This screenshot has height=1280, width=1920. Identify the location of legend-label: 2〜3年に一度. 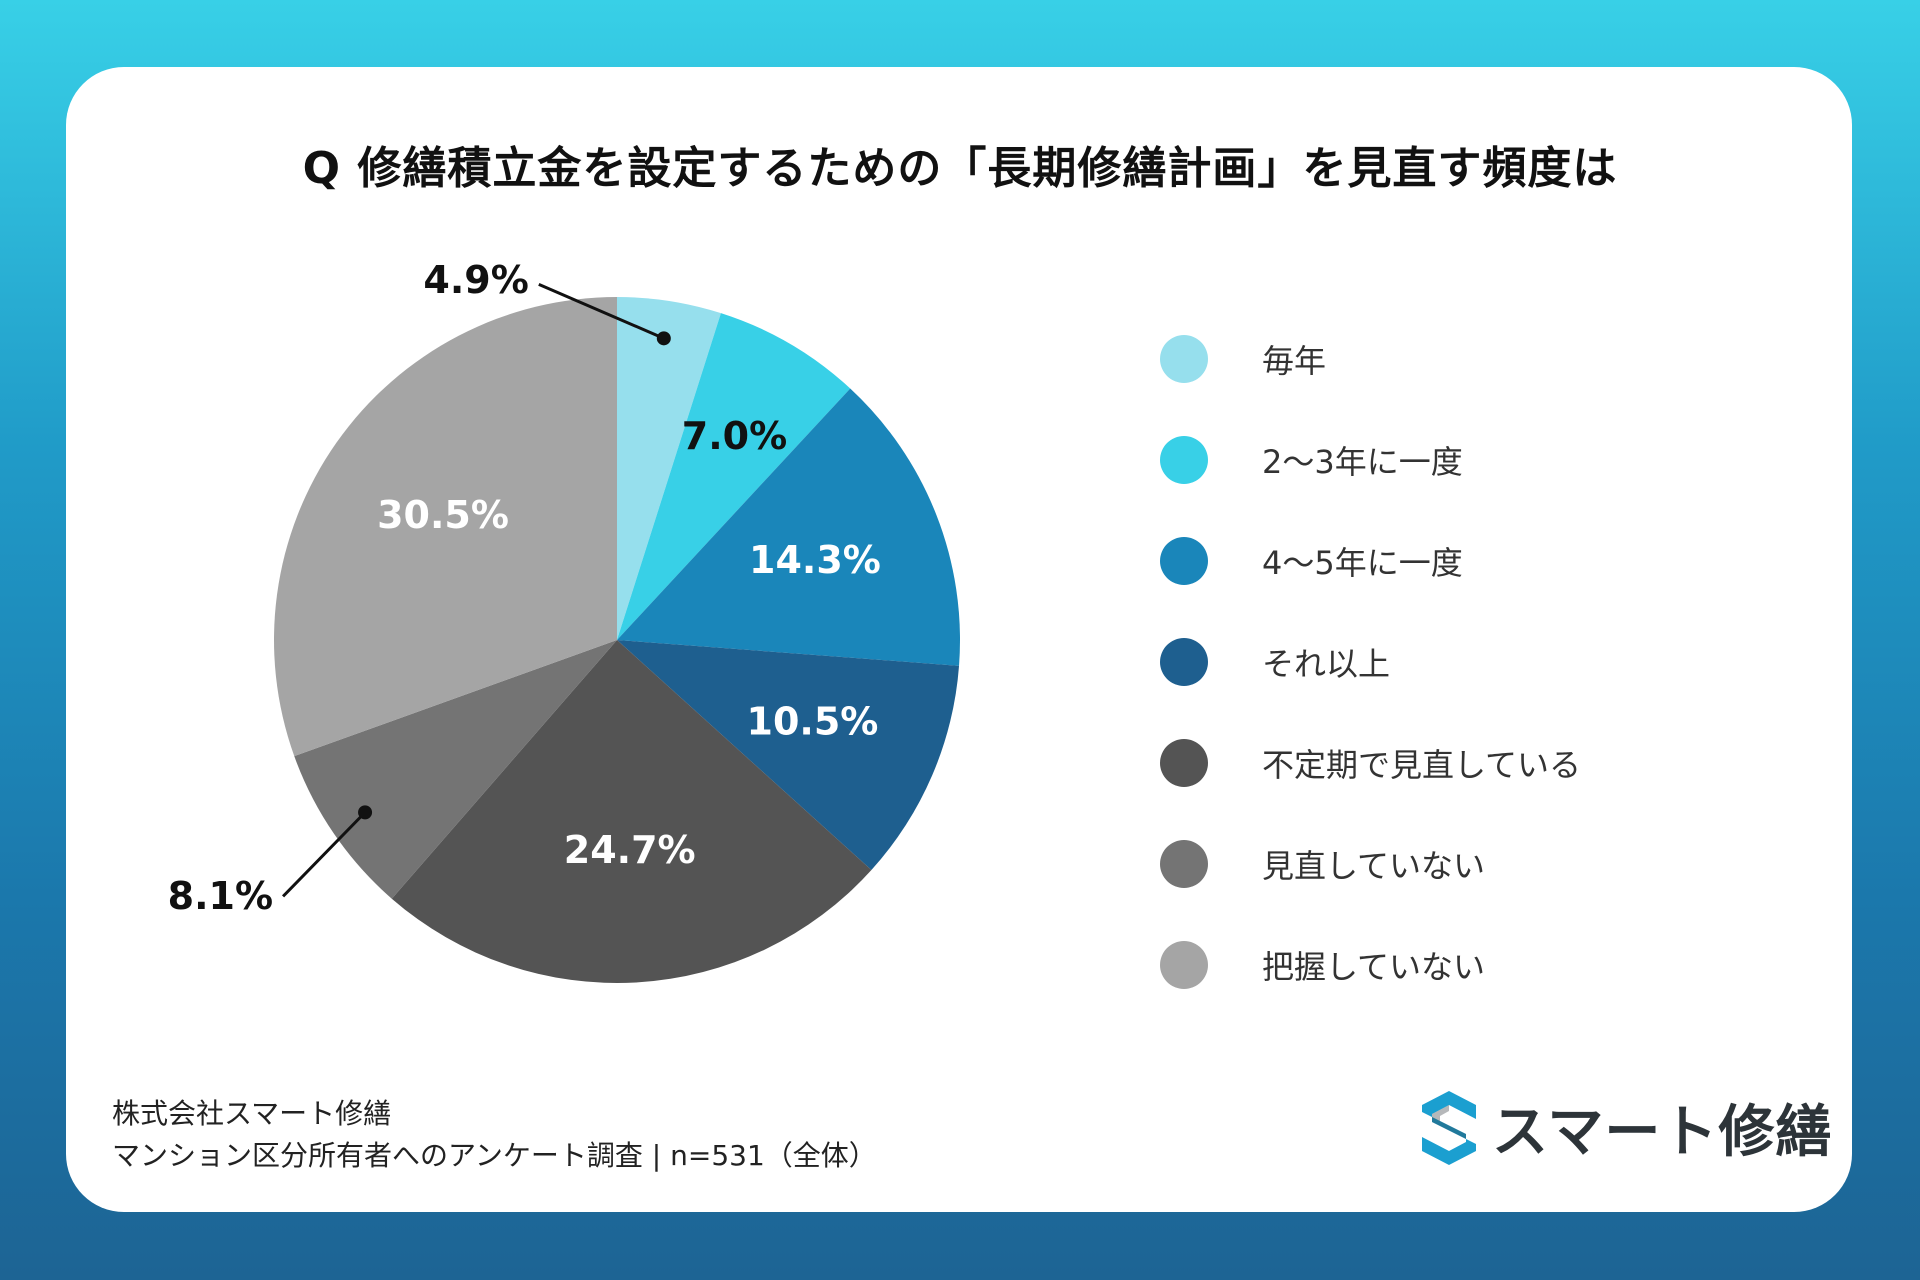
(1362, 461).